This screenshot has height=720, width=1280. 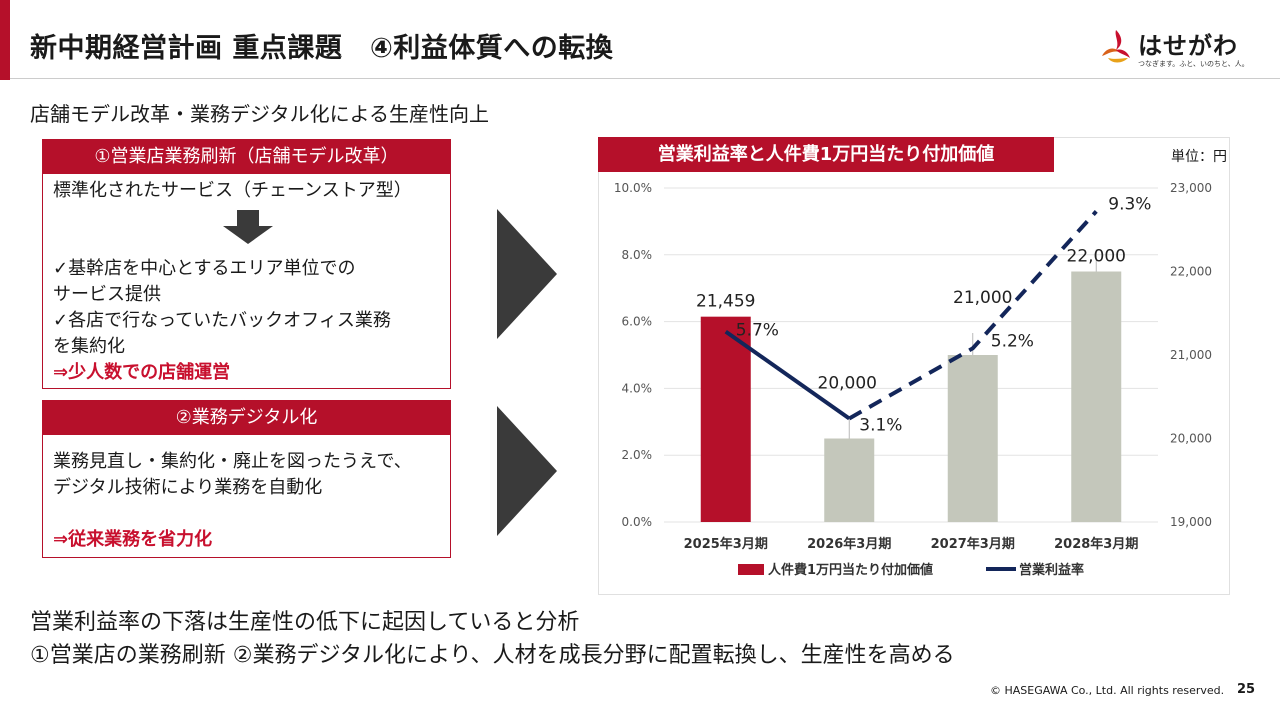 What do you see at coordinates (850, 570) in the screenshot?
I see `legend-bar-label: 人件費1万円当たり付加価値` at bounding box center [850, 570].